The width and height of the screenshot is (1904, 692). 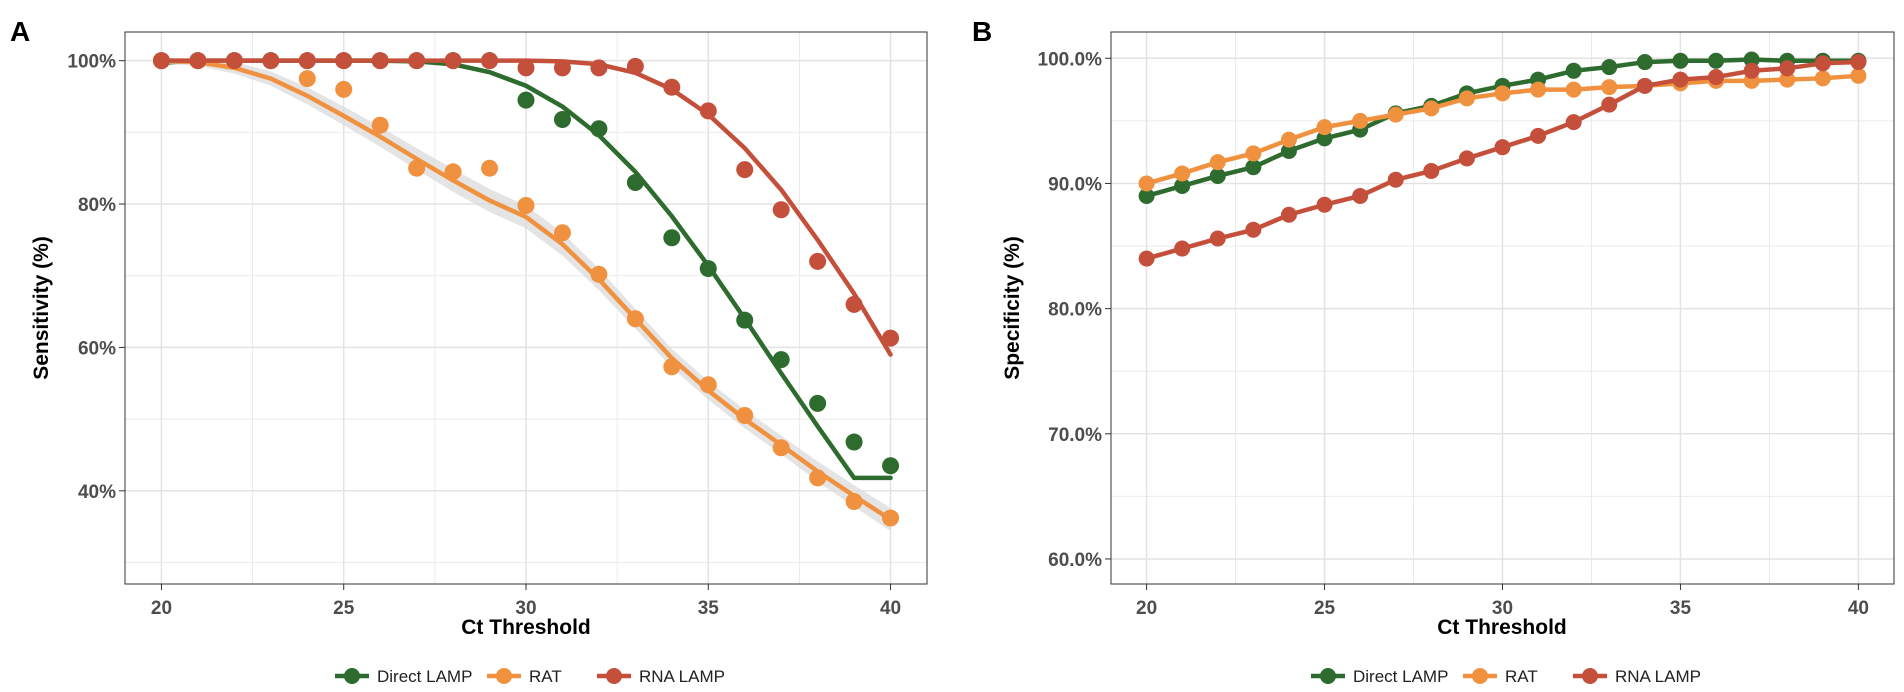 What do you see at coordinates (526, 627) in the screenshot?
I see `panel-a-x-axis-title: Ct Threshold` at bounding box center [526, 627].